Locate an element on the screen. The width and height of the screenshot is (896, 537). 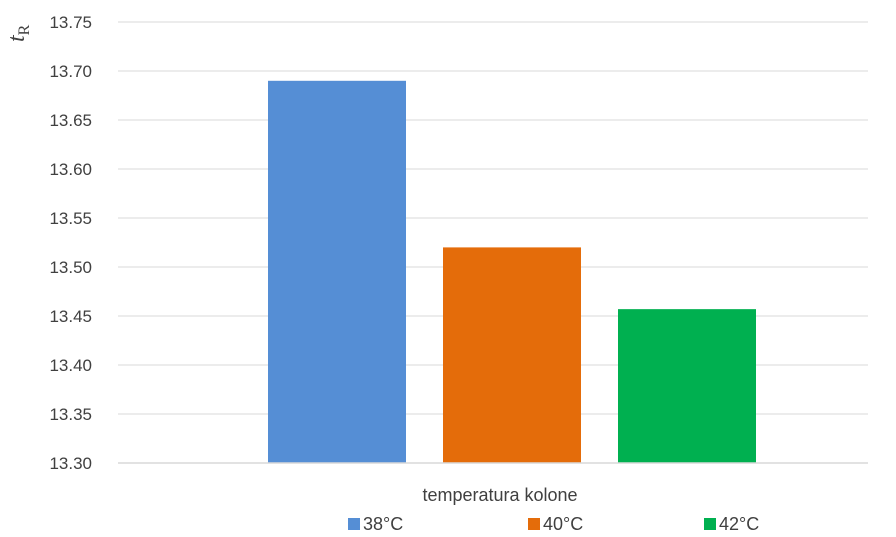
legend: 38°C 40°C 42°C is located at coordinates (553, 524).